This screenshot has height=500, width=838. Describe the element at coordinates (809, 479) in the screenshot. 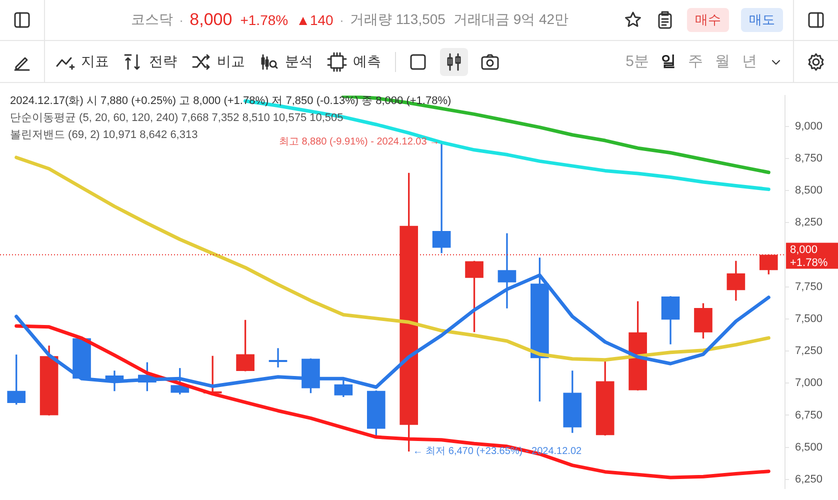

I see `y-tick-label: 6,250` at that location.